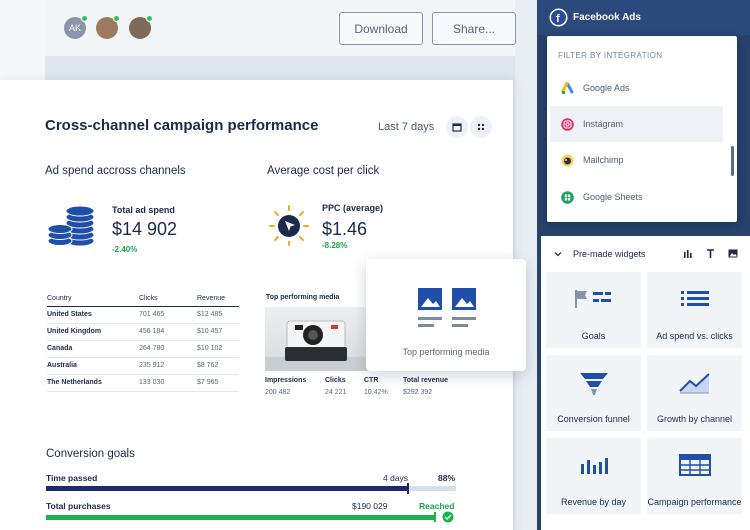 Image resolution: width=750 pixels, height=530 pixels. What do you see at coordinates (437, 506) in the screenshot?
I see `reached-status: Reached` at bounding box center [437, 506].